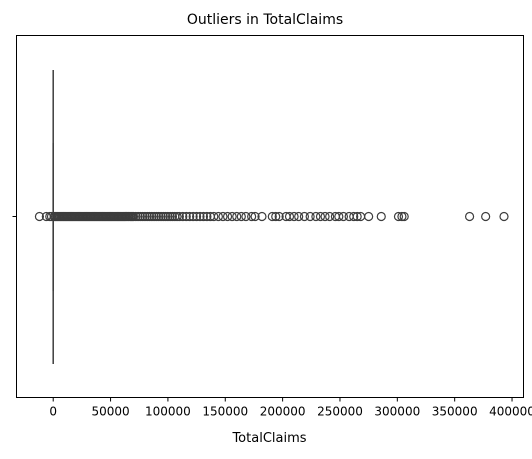  Describe the element at coordinates (340, 412) in the screenshot. I see `x-tick-label: 250000` at that location.